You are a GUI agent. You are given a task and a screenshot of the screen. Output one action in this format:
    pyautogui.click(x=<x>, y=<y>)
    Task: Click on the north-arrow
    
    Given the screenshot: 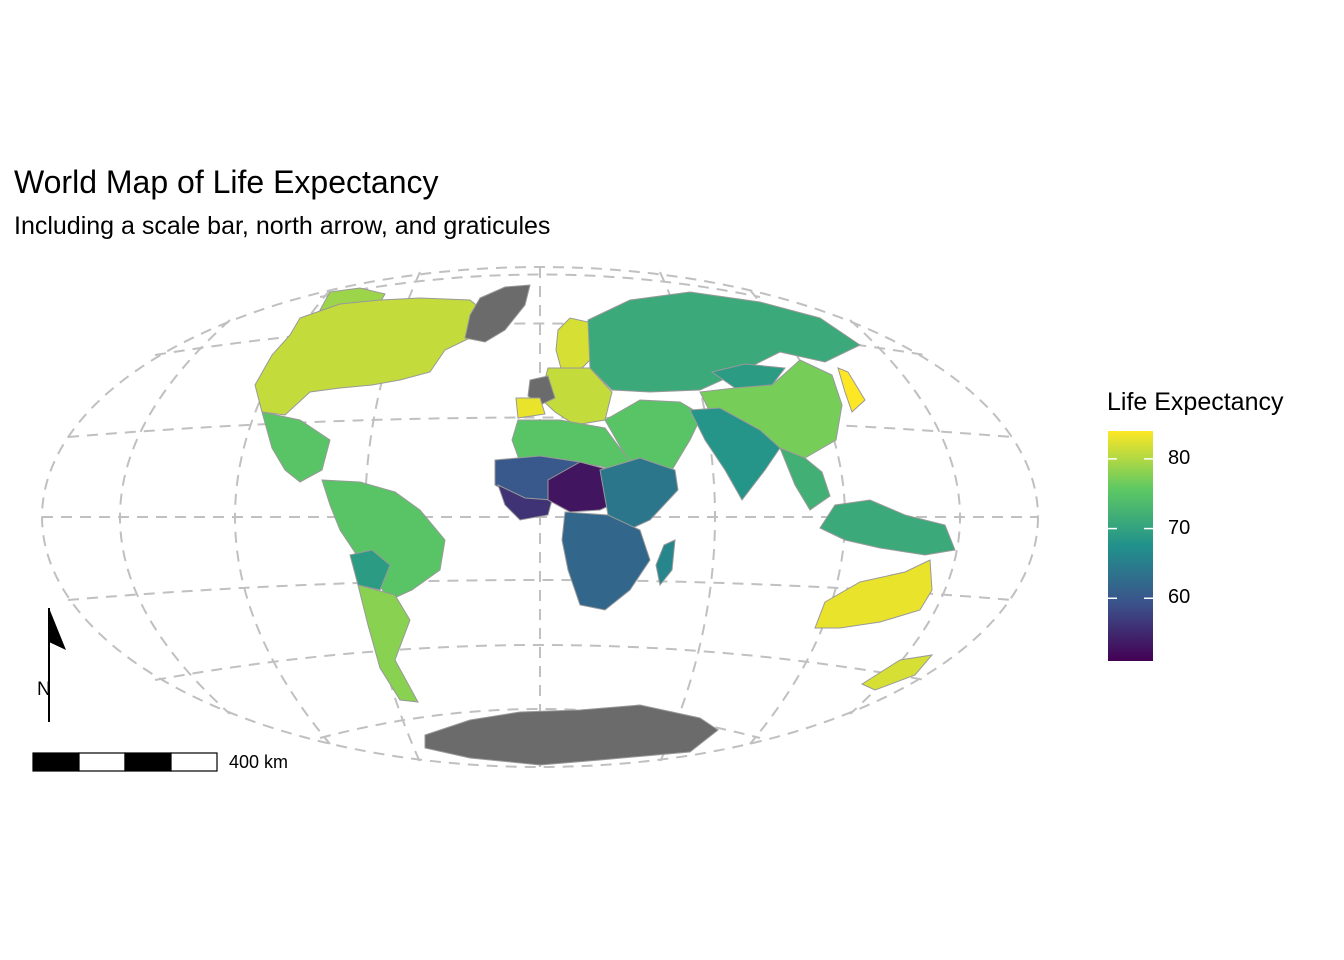 What is the action you would take?
    pyautogui.click(x=57, y=665)
    